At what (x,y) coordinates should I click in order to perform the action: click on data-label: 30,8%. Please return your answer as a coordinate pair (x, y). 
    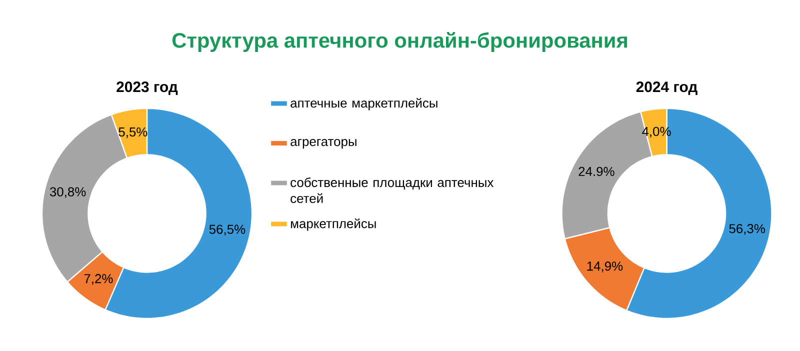
    Looking at the image, I should click on (68, 192).